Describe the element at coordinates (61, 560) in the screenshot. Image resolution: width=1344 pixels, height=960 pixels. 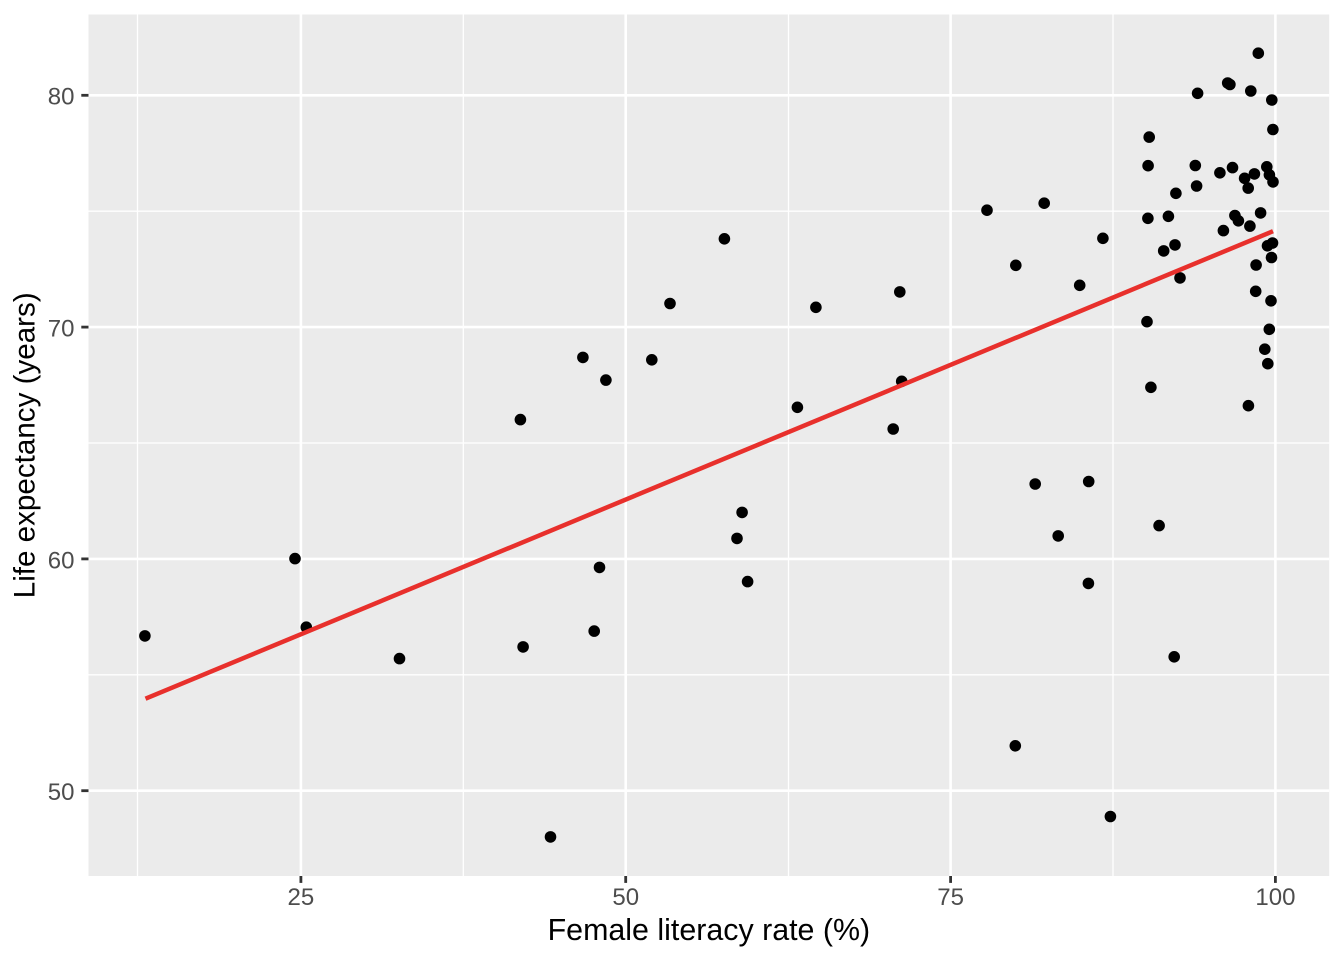
I see `svg-text: 60` at that location.